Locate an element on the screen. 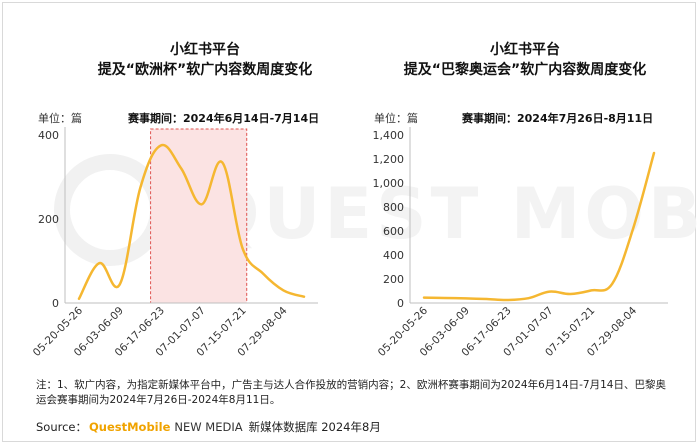 Image resolution: width=700 pixels, height=445 pixels. chart1-y-tick-label: 0 is located at coordinates (55, 303).